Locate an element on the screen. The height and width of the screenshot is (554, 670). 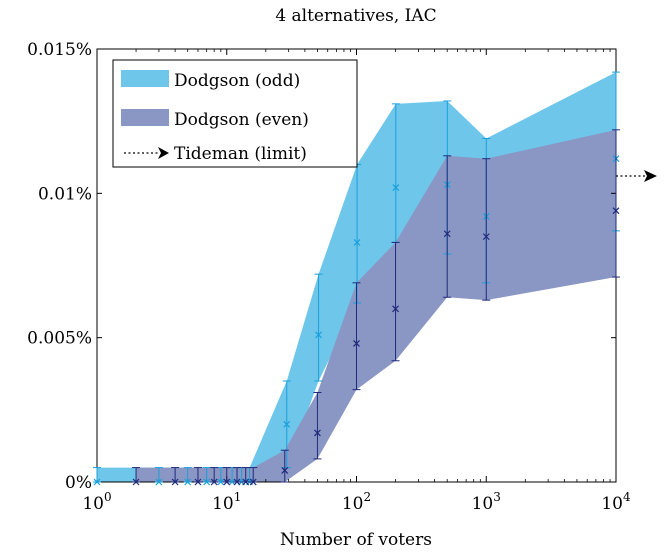
legend-label-odd: Dodgson (odd) is located at coordinates (237, 81).